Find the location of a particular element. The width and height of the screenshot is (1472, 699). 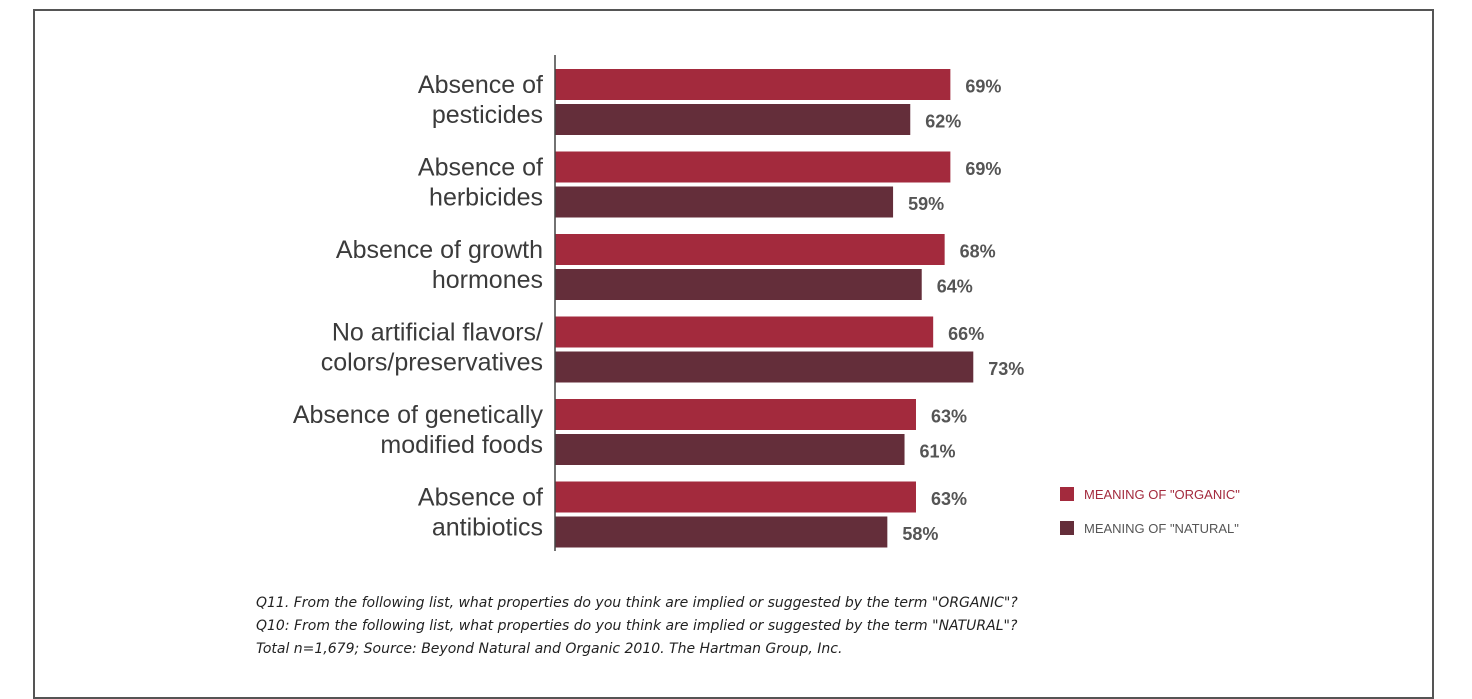

category-label-5-line-0: Absence of is located at coordinates (480, 498).